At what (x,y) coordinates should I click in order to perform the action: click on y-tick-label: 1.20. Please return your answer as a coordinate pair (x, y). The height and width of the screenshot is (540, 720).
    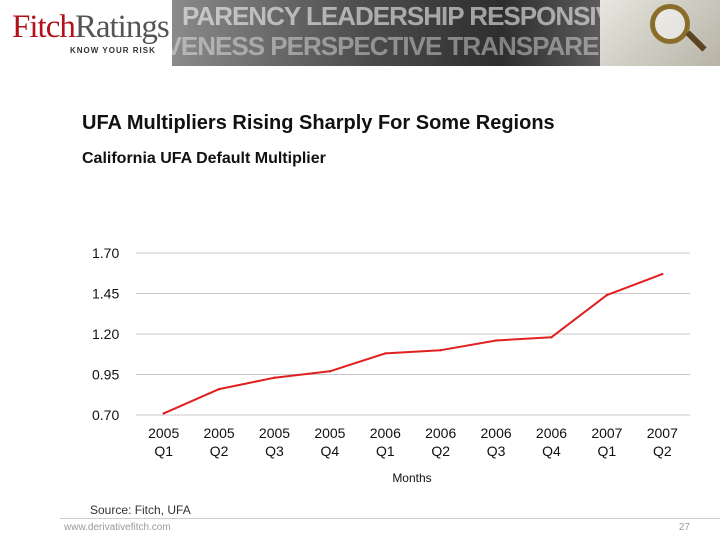
    Looking at the image, I should click on (105, 334).